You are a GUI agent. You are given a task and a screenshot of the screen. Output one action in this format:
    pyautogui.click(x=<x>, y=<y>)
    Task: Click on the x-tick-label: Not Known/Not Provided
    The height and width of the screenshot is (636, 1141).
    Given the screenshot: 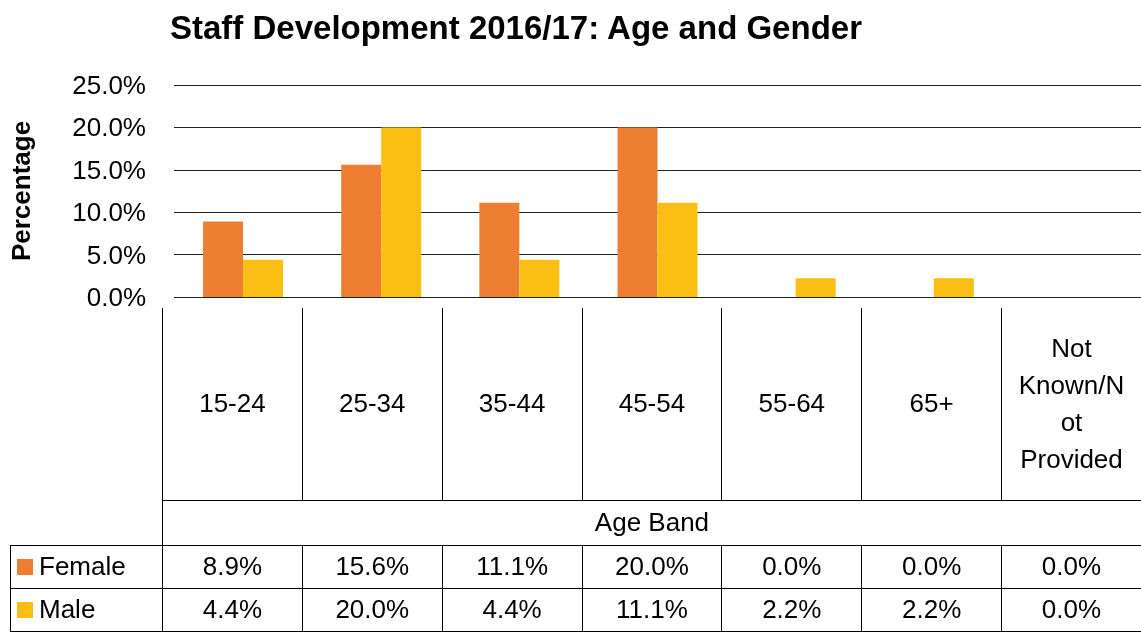 What is the action you would take?
    pyautogui.click(x=1071, y=404)
    